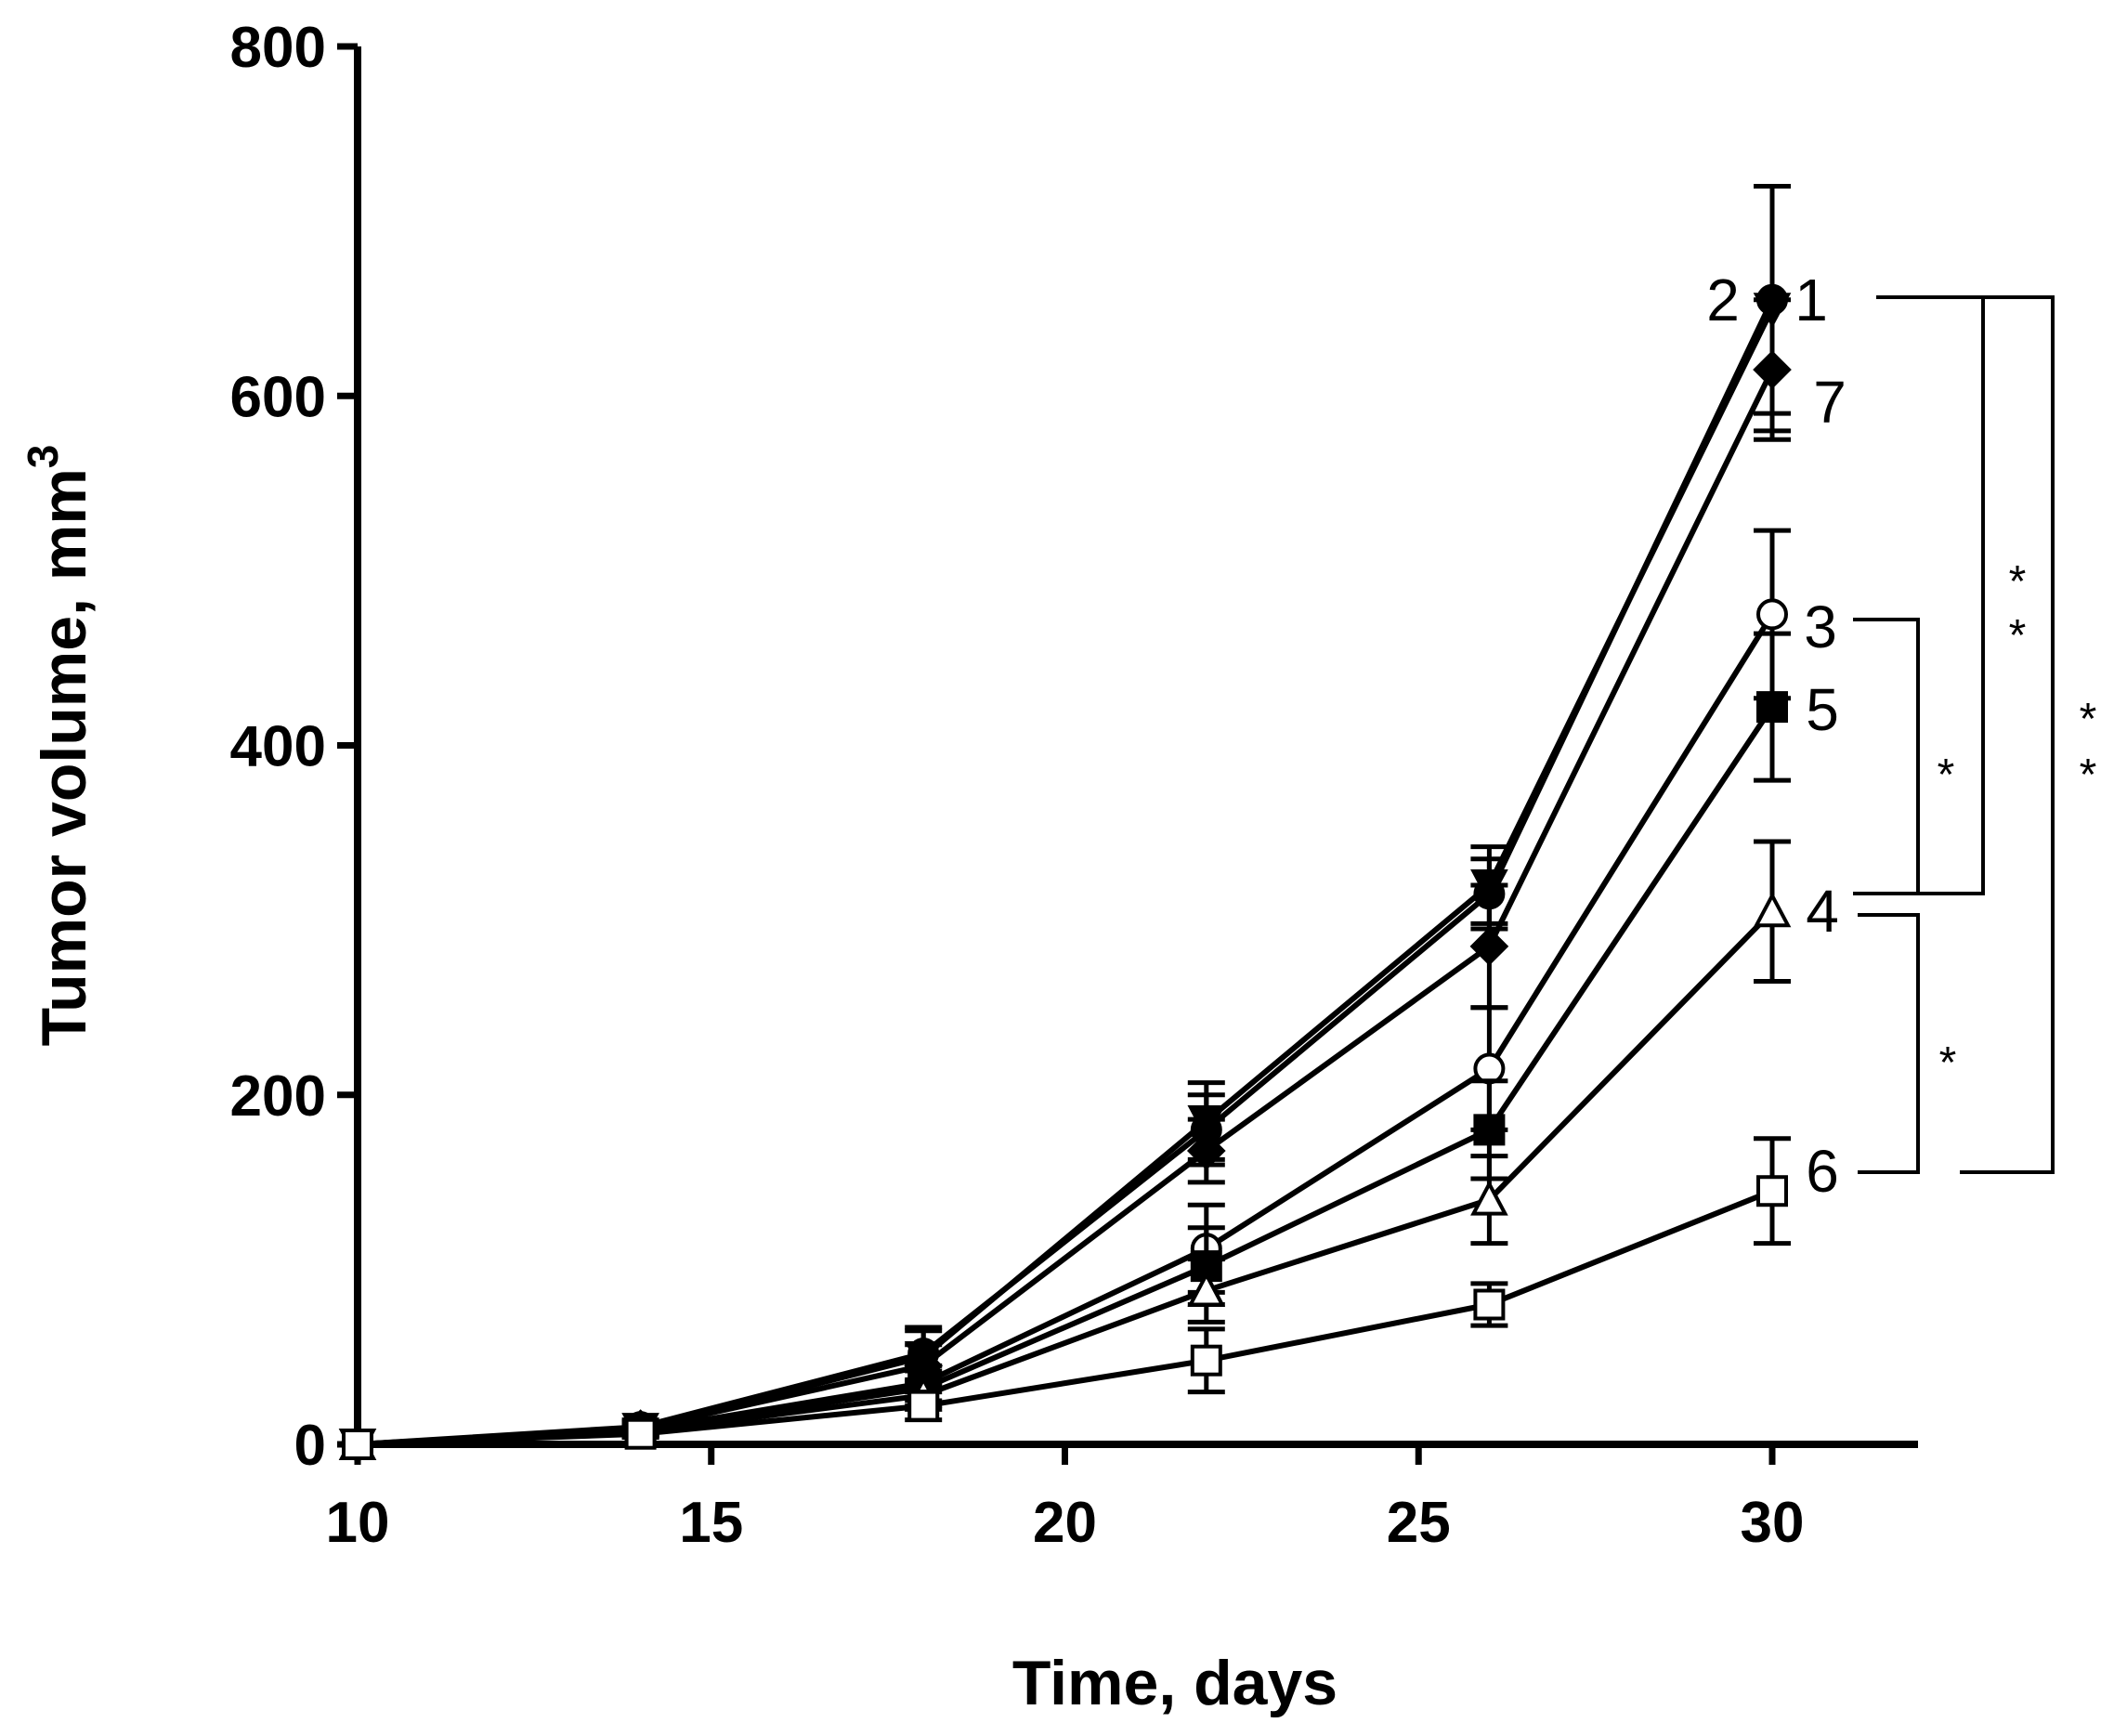 Image resolution: width=2114 pixels, height=1736 pixels. Describe the element at coordinates (278, 397) in the screenshot. I see `y-tick-label: 600` at that location.